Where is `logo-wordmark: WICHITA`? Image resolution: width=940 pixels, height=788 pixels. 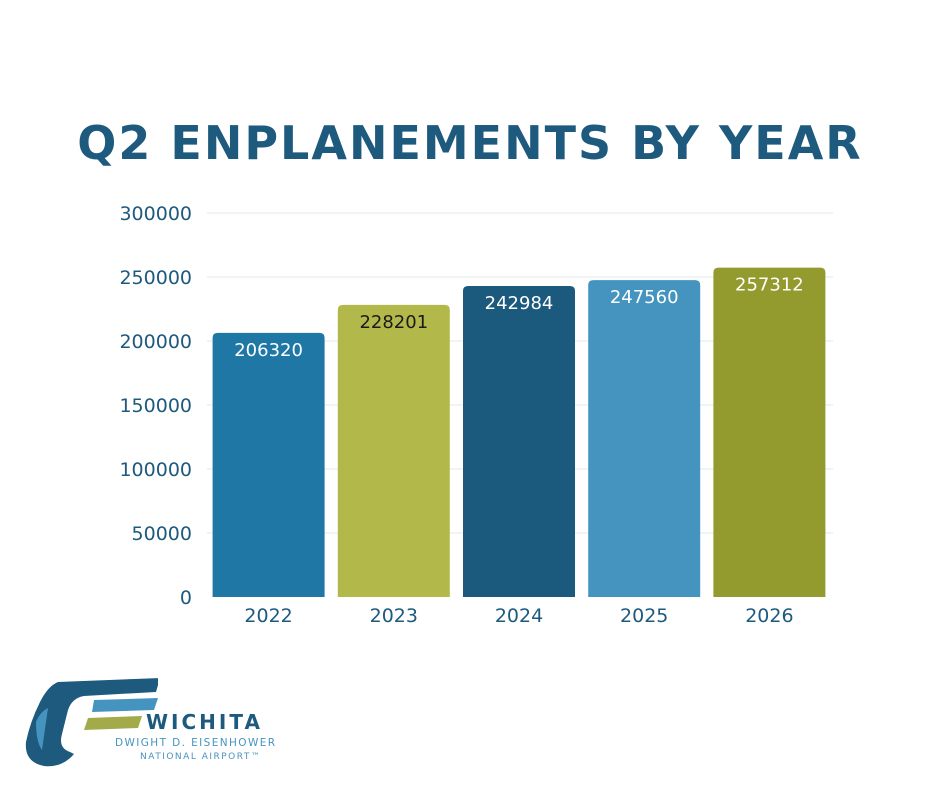 logo-wordmark: WICHITA is located at coordinates (204, 722).